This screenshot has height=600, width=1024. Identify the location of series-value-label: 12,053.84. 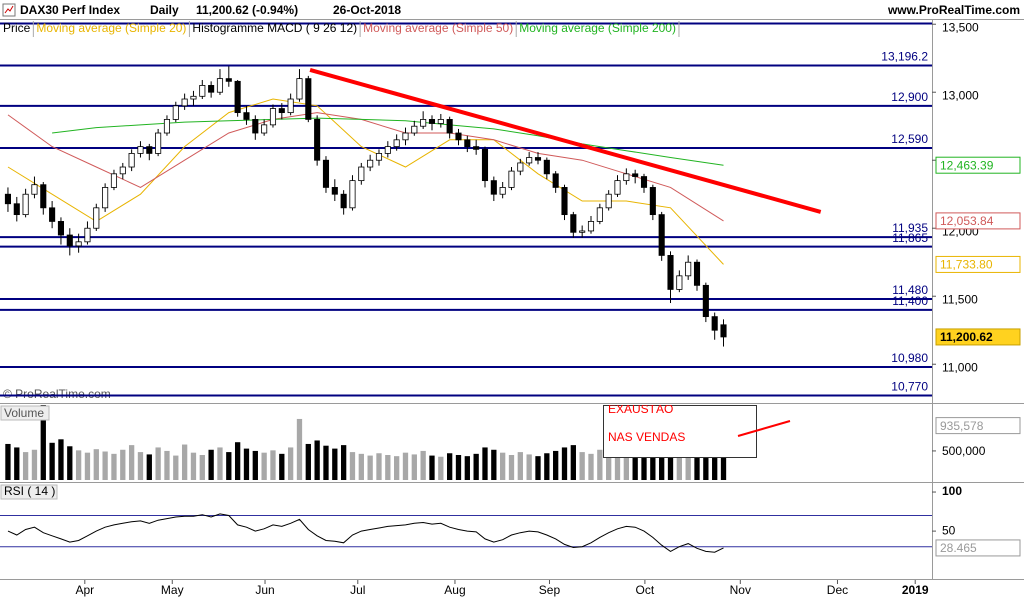
(967, 221).